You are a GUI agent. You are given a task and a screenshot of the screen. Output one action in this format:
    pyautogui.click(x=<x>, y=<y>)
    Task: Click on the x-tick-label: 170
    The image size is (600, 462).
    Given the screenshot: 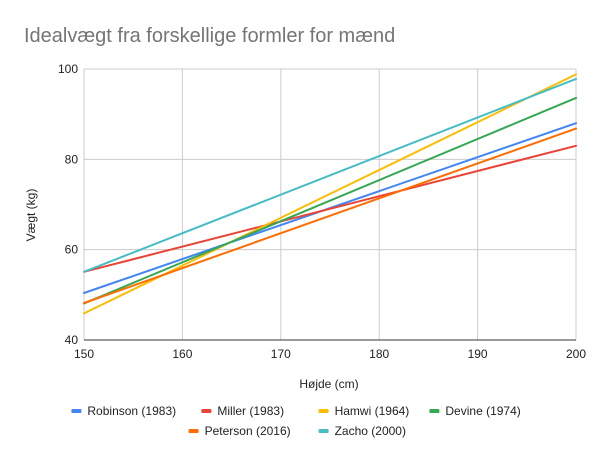 What is the action you would take?
    pyautogui.click(x=281, y=354)
    